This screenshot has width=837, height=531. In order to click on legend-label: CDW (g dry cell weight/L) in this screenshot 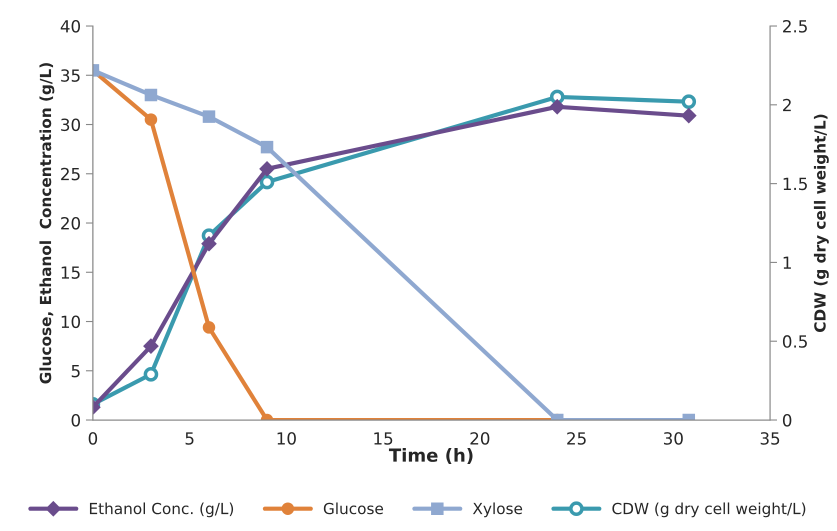, I will do `click(709, 510)`.